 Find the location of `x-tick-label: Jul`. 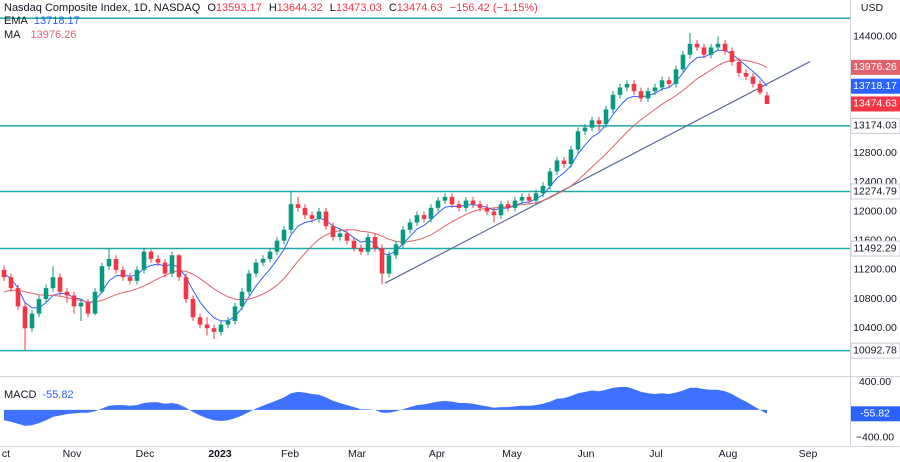

x-tick-label: Jul is located at coordinates (655, 454).